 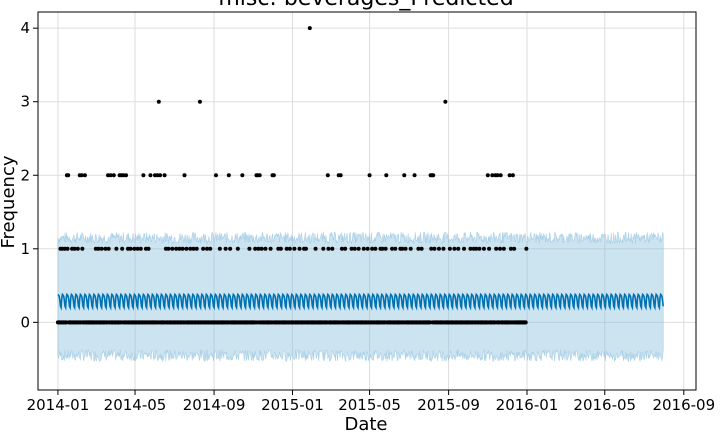 What do you see at coordinates (25, 102) in the screenshot?
I see `y-tick-label: 3` at bounding box center [25, 102].